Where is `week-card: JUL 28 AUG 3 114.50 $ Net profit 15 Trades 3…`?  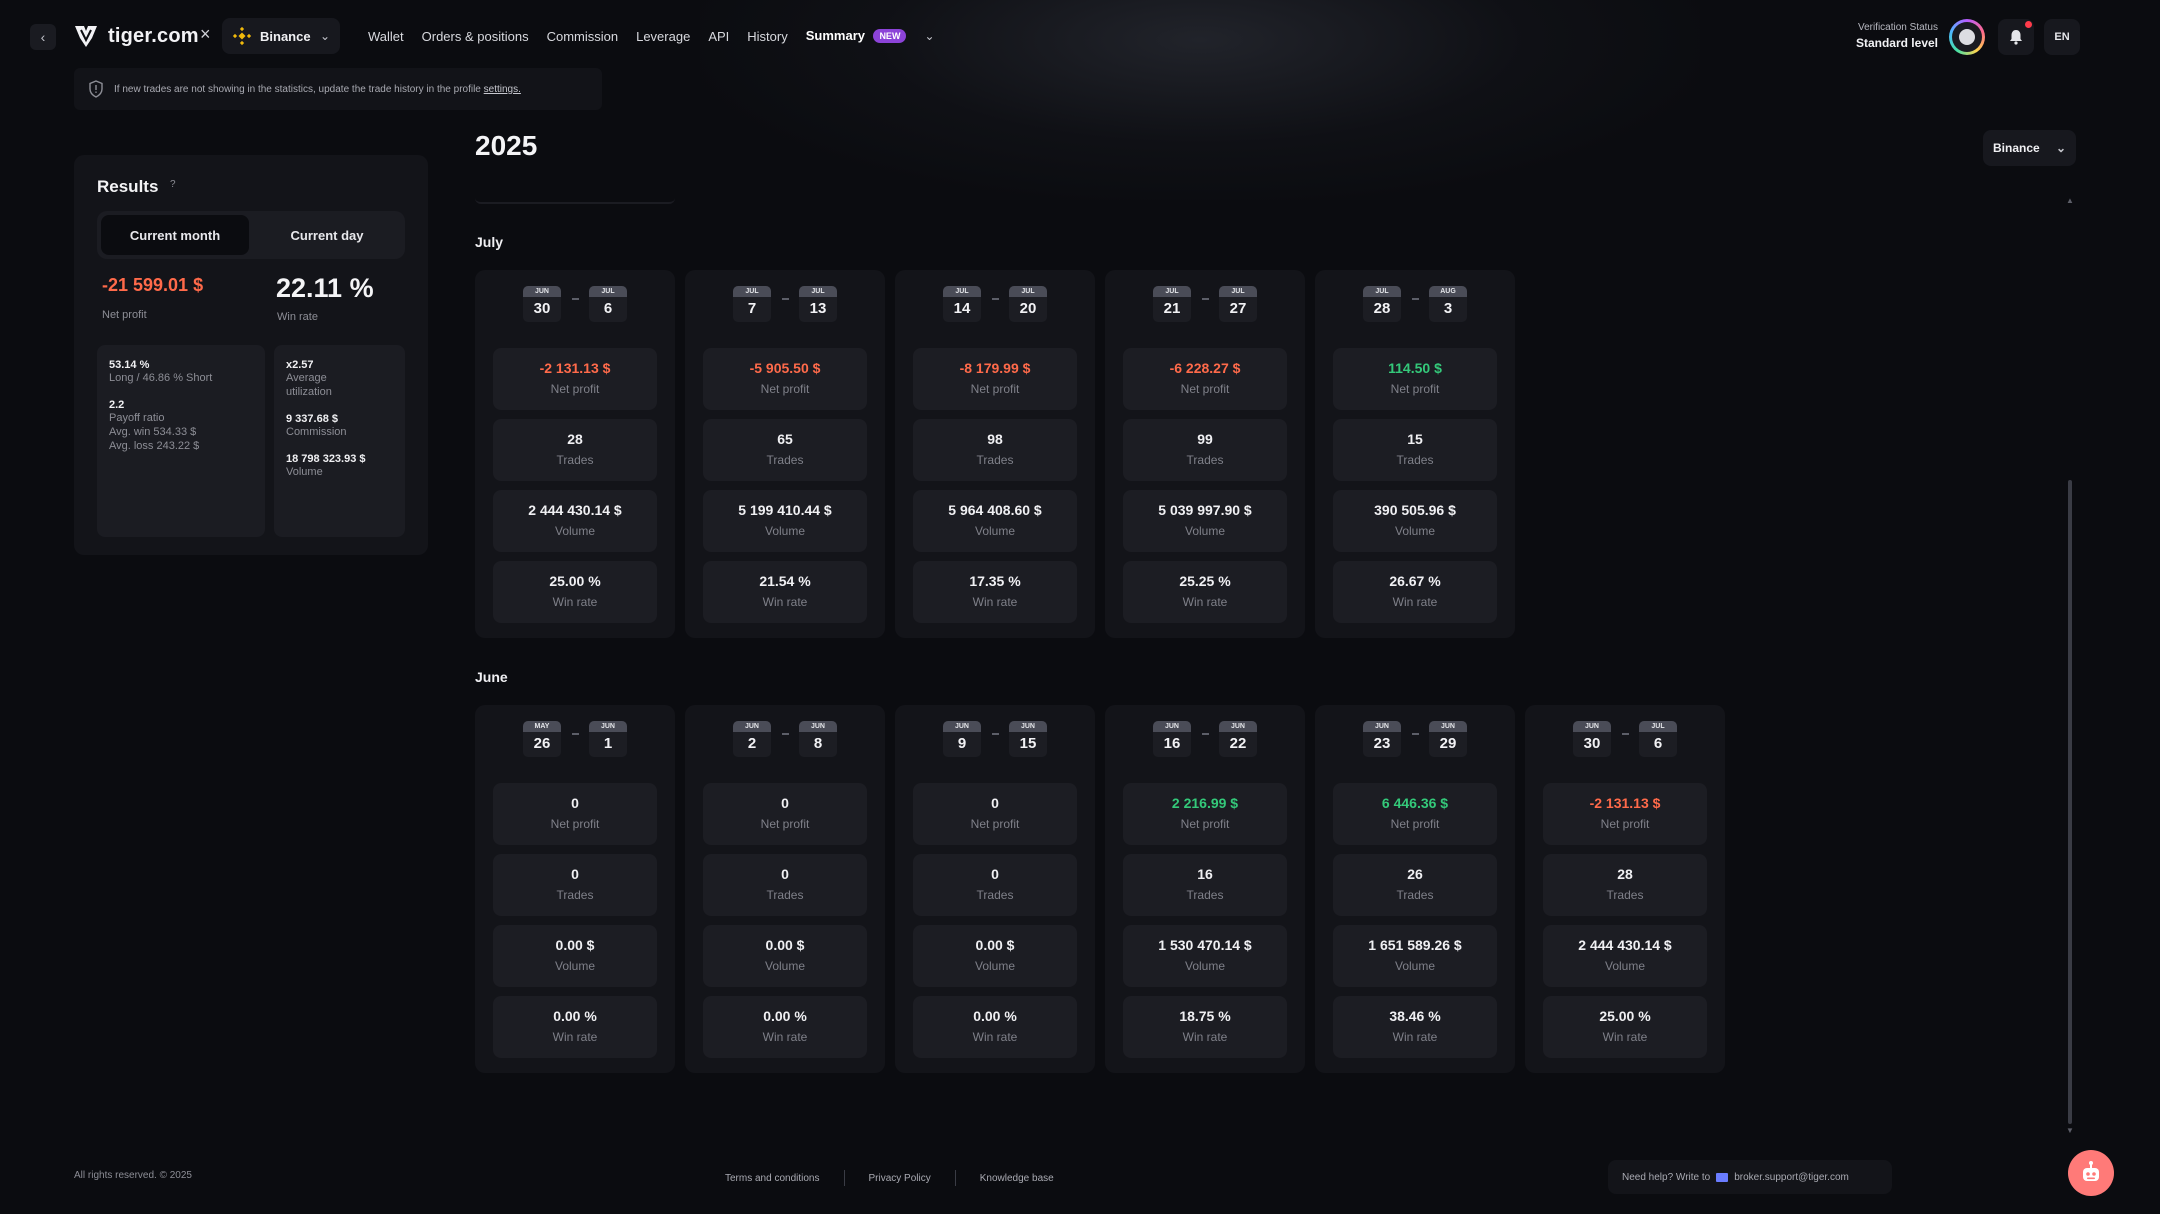
week-card: JUL 28 AUG 3 114.50 $ Net profit 15 Trades 3… is located at coordinates (1415, 454).